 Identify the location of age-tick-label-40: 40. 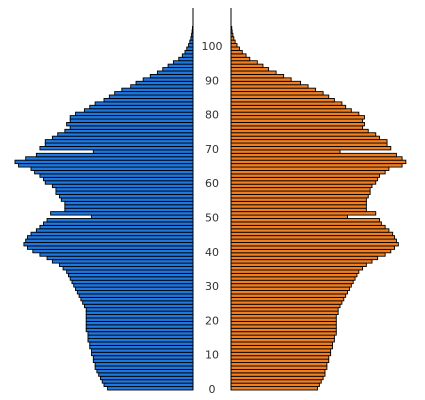
(212, 252).